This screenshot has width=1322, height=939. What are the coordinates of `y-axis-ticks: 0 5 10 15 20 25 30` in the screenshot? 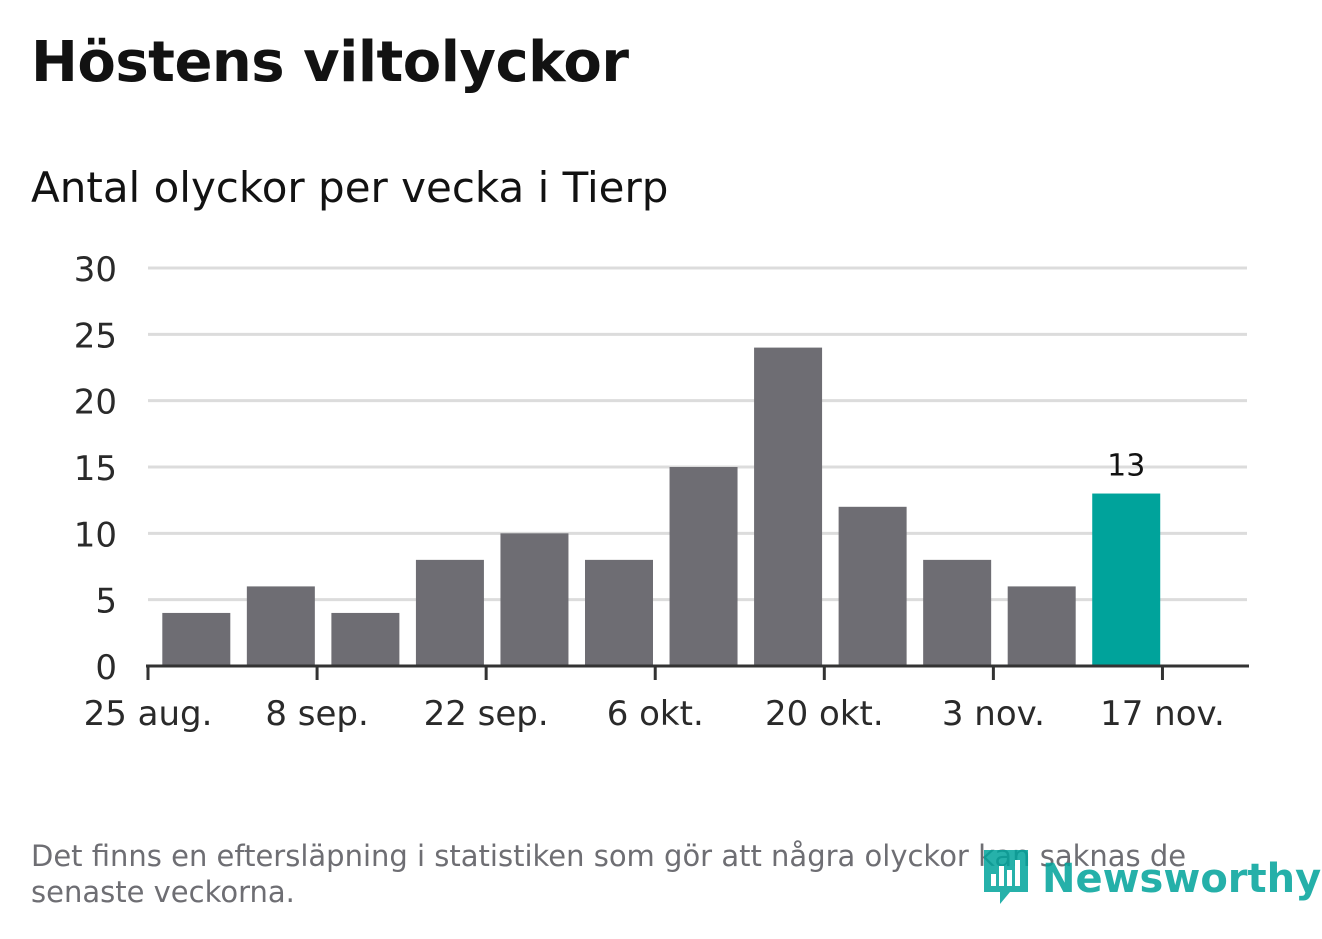 It's located at (95, 469).